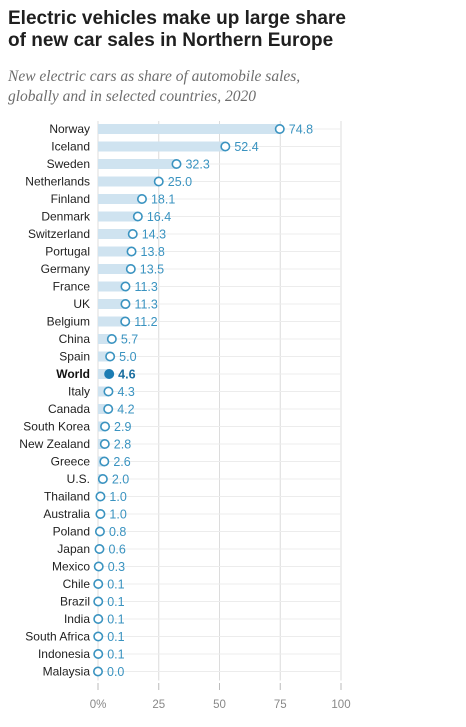 The width and height of the screenshot is (466, 727). Describe the element at coordinates (57, 637) in the screenshot. I see `category-label: South Africa` at that location.